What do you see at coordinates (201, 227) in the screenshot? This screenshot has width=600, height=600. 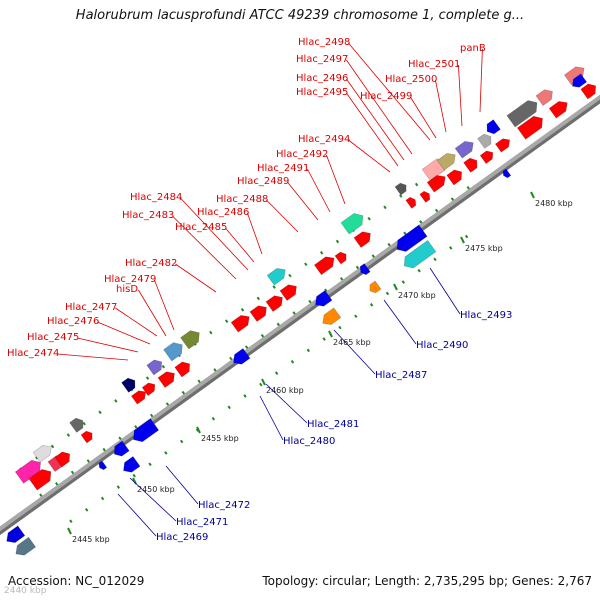 I see `forward-gene-label: Hlac_2485` at bounding box center [201, 227].